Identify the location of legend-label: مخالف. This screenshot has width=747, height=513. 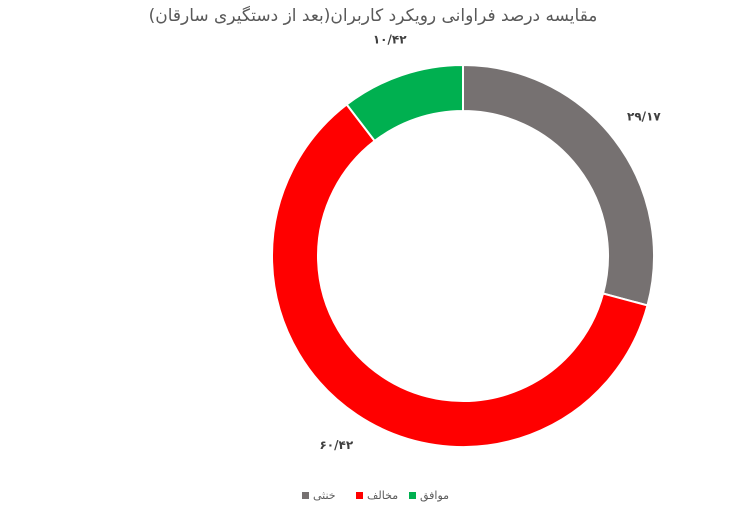
(382, 495).